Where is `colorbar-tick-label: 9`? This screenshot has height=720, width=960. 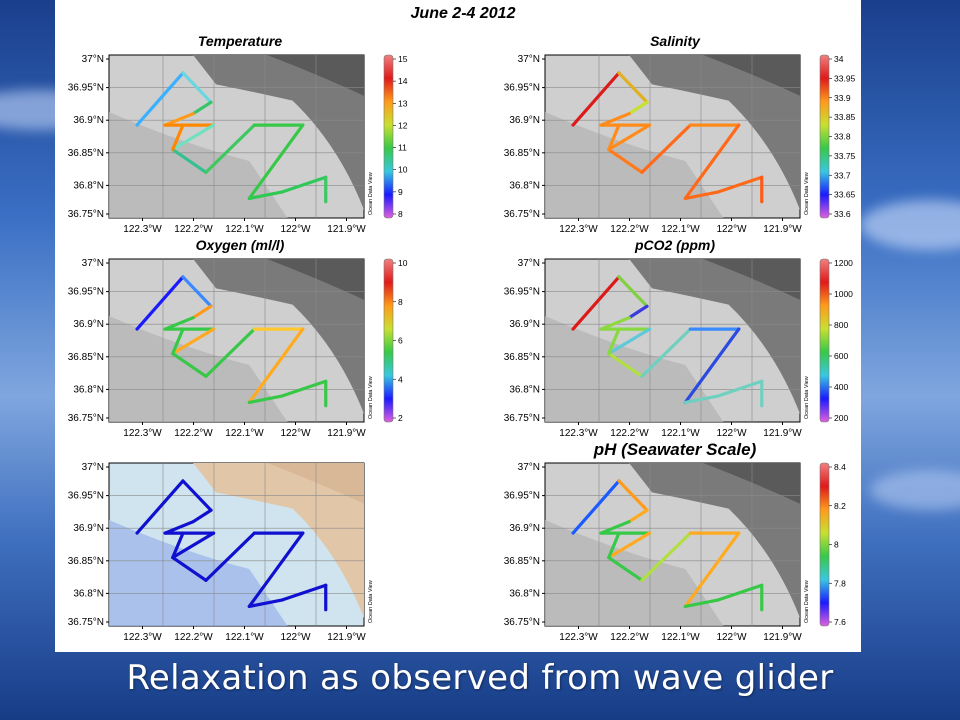 colorbar-tick-label: 9 is located at coordinates (400, 192).